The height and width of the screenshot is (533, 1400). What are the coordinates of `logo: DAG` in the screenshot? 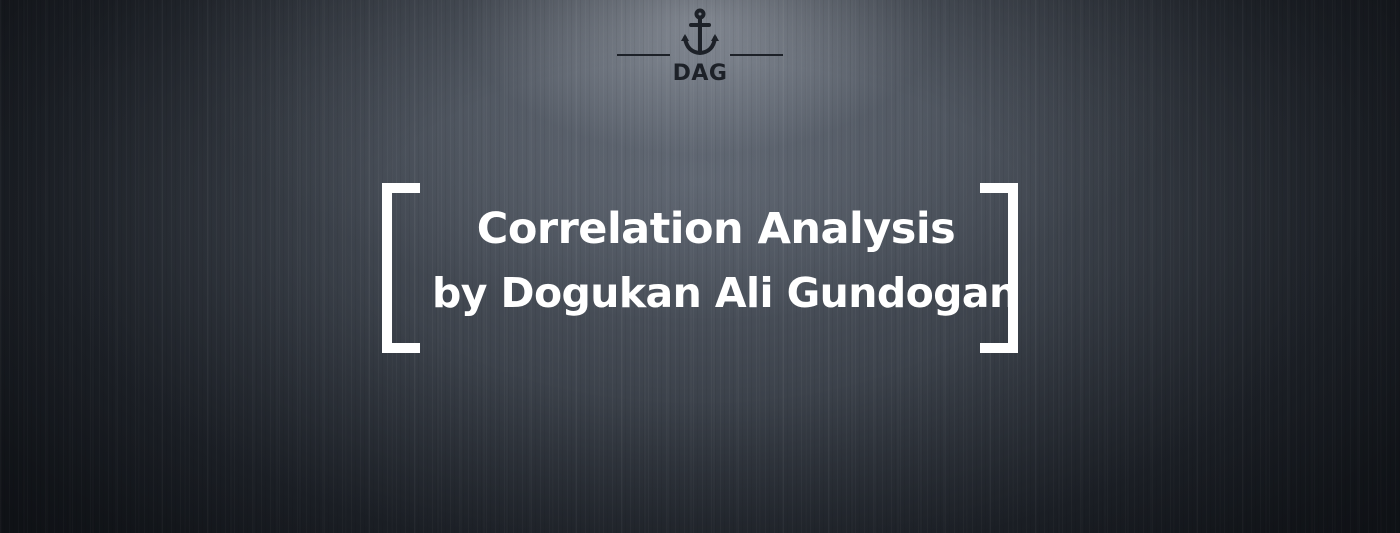 It's located at (700, 48).